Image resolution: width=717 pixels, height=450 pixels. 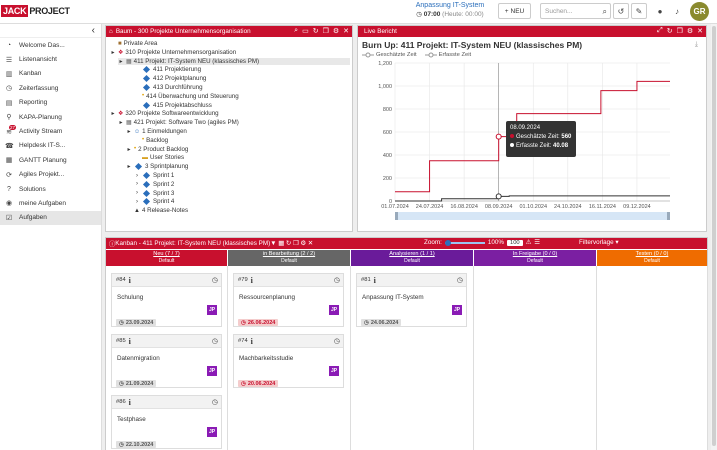 I want to click on search-input: Suchen... ⌕, so click(x=575, y=11).